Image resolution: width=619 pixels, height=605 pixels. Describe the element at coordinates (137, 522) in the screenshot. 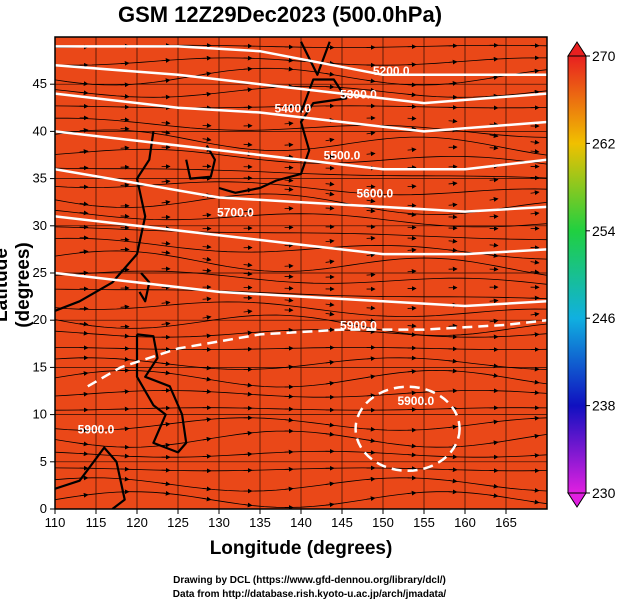

I see `x-tick-label: 120` at that location.